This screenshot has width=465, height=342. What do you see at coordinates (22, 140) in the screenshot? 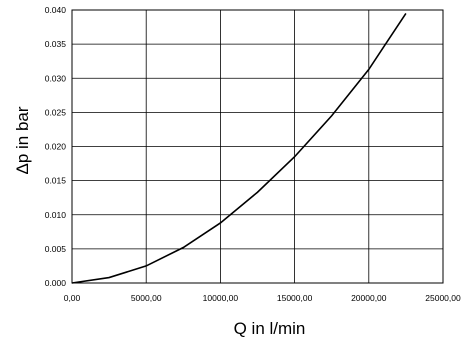
I see `y-axis-label: Δp in bar` at bounding box center [22, 140].